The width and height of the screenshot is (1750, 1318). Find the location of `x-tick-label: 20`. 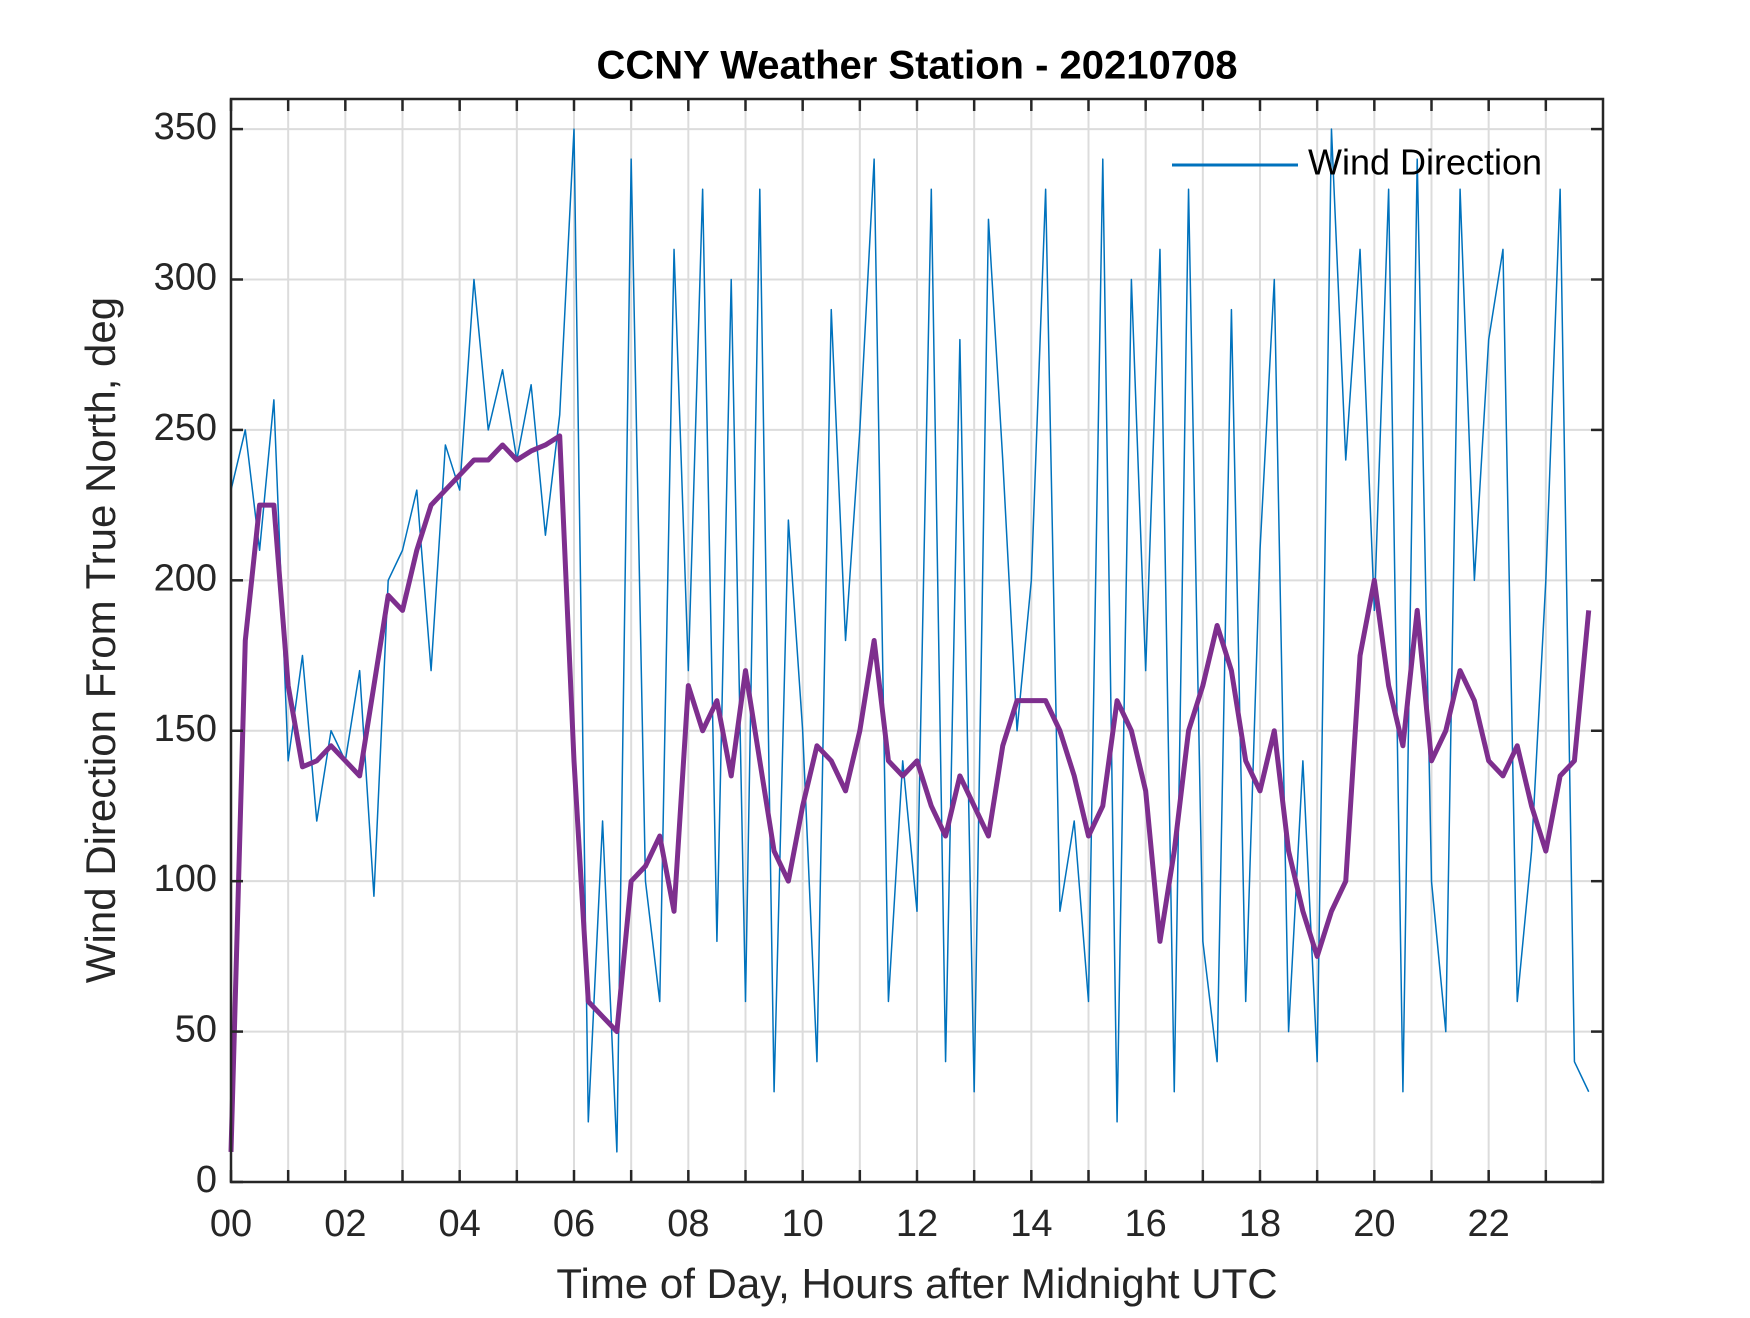

x-tick-label: 20 is located at coordinates (1374, 1224).